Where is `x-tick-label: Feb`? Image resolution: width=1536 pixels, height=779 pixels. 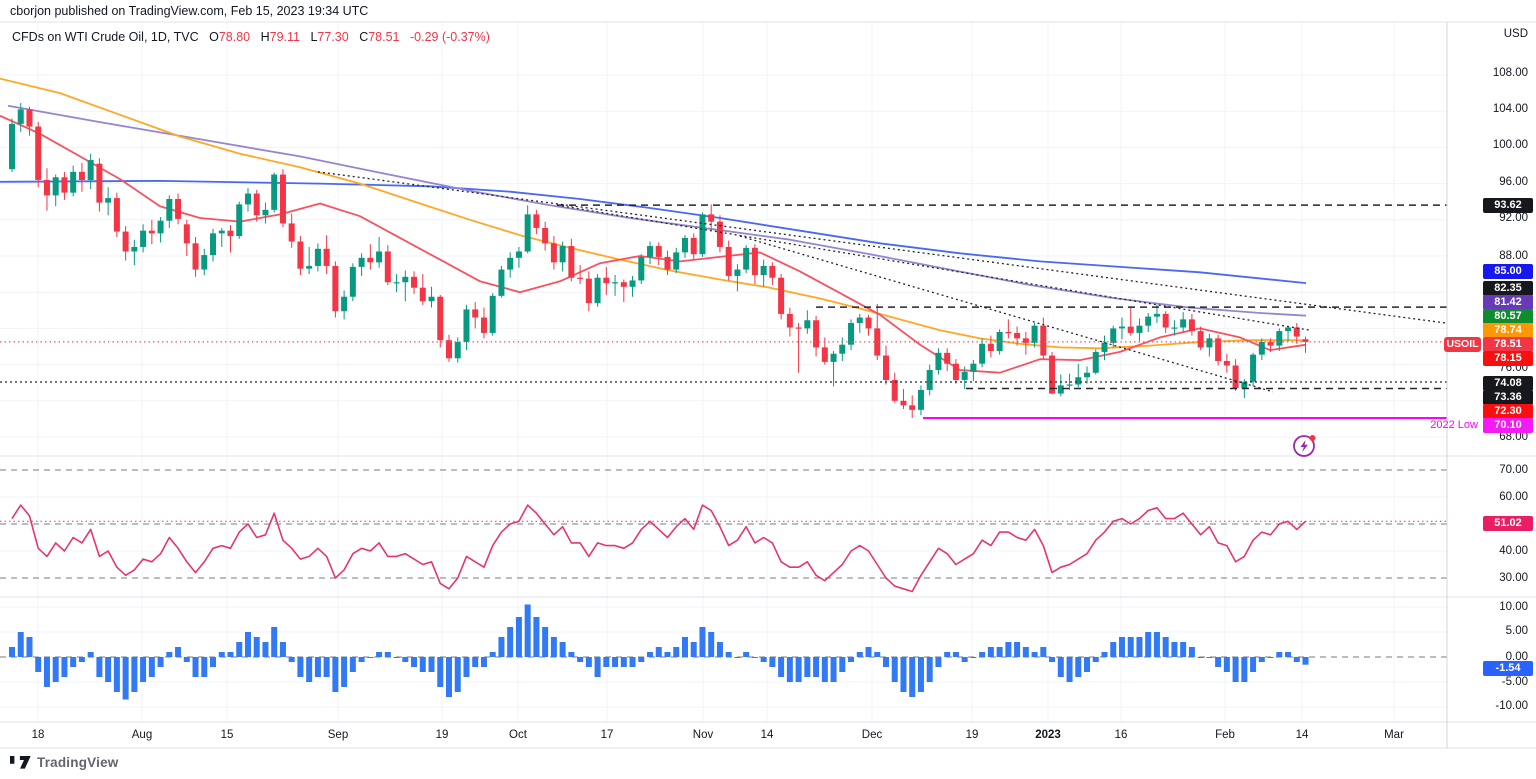
x-tick-label: Feb is located at coordinates (1225, 735).